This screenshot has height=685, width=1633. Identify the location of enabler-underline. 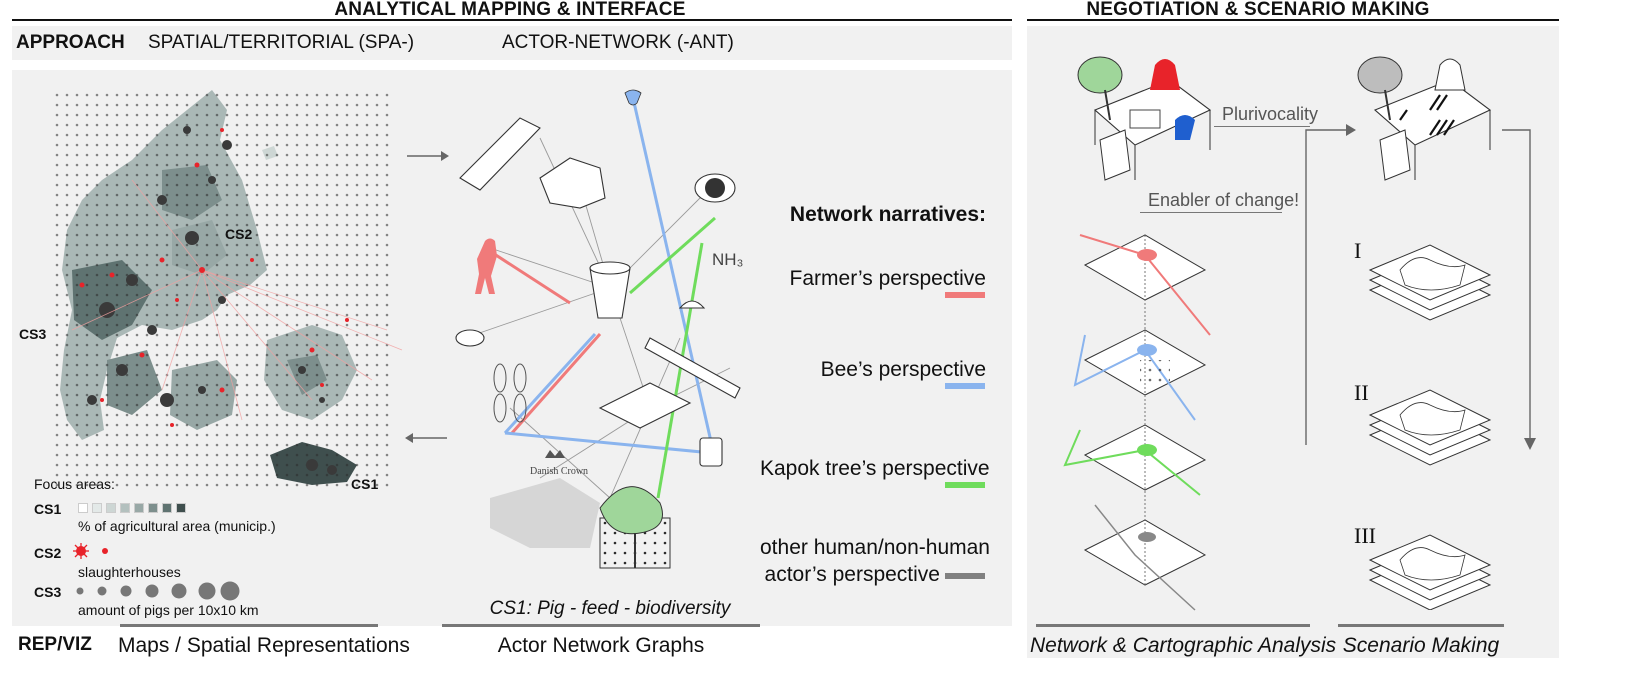
(1211, 212).